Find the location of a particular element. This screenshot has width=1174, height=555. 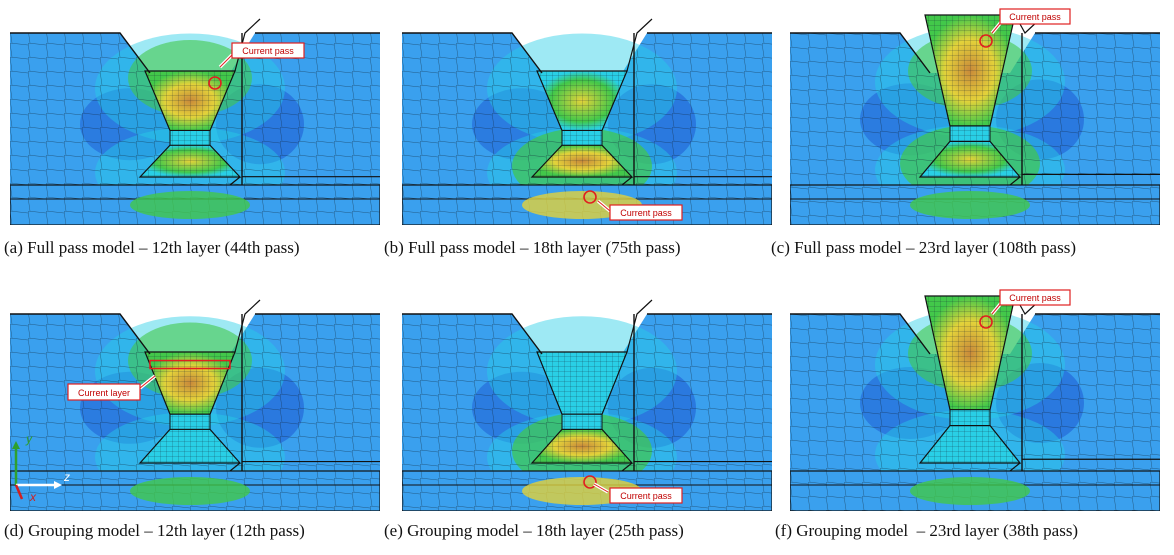

panel-a: Current pass is located at coordinates (195, 120).